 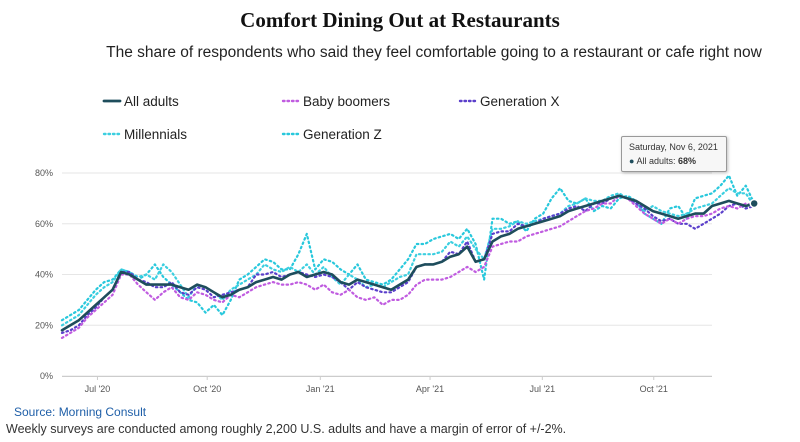 I want to click on x-tick-label: Oct '21, so click(x=654, y=389).